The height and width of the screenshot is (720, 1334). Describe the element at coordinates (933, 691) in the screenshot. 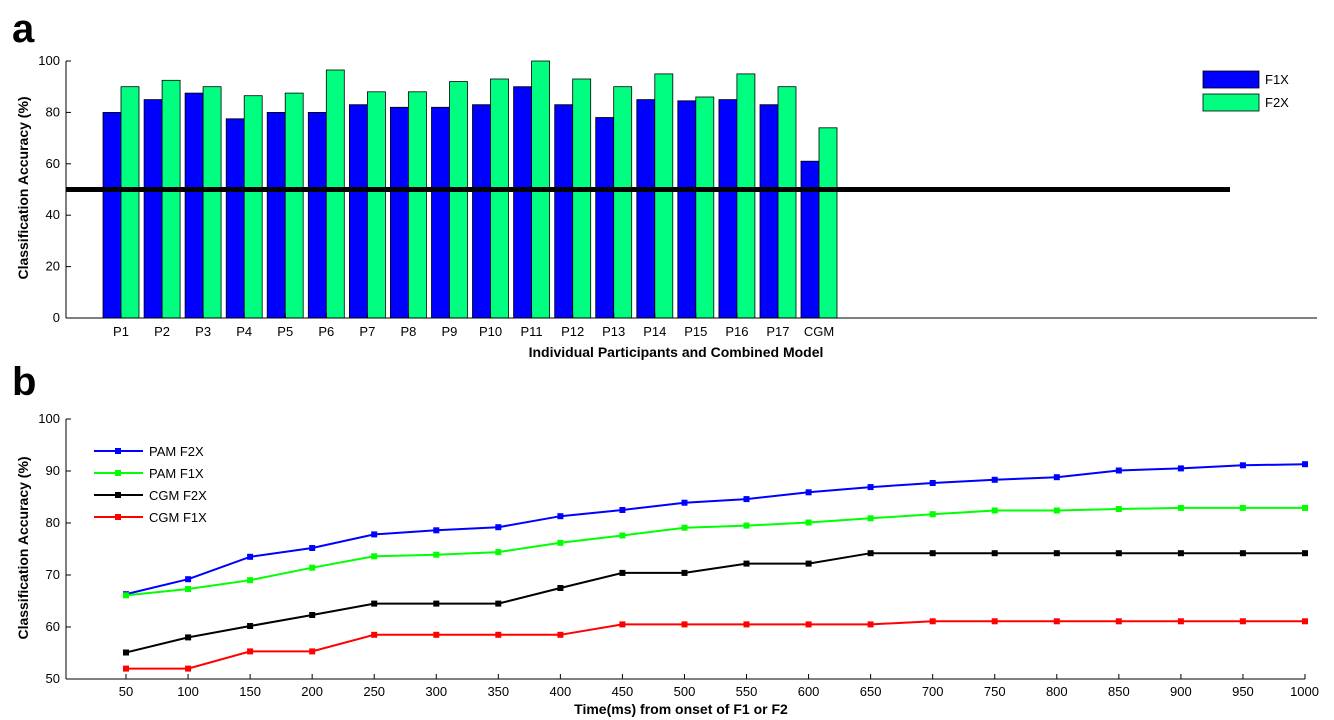

I see `b-xtick-label-700: 700` at that location.